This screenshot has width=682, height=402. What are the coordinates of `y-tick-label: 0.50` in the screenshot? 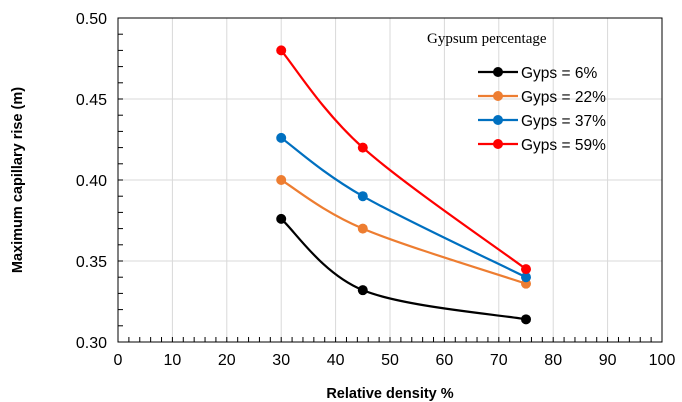 It's located at (91, 19).